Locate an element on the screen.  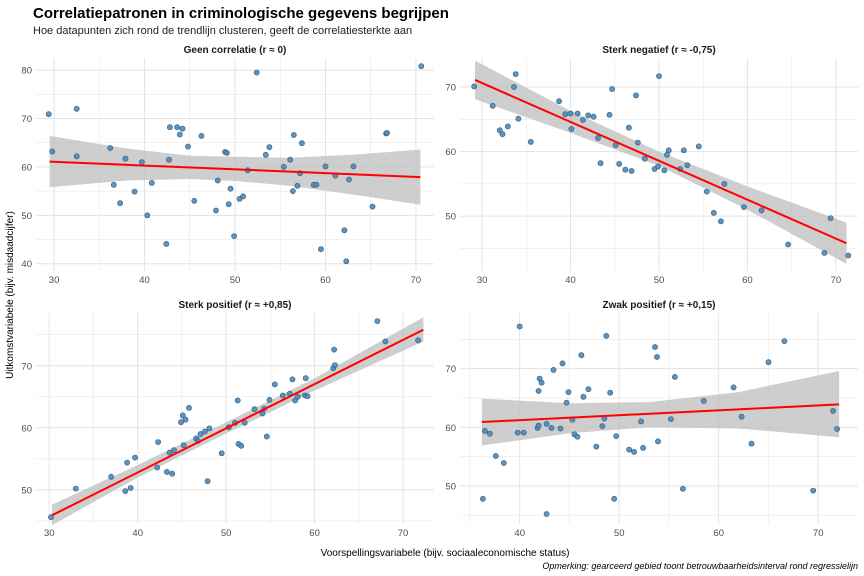
y-tick-label: 40 is located at coordinates (26, 264).